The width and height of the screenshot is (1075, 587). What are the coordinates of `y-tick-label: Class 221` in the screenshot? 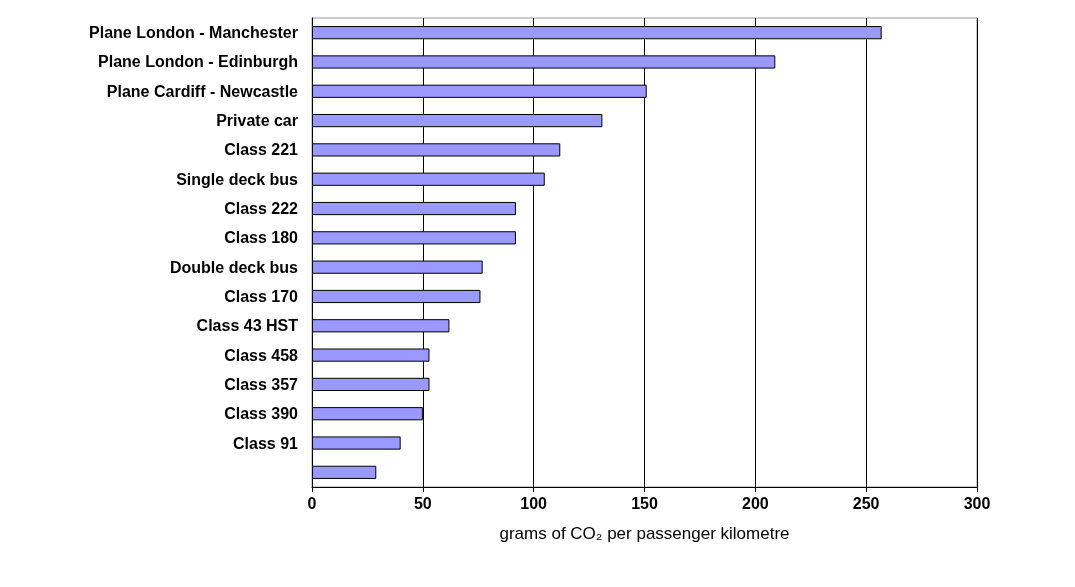 It's located at (261, 150).